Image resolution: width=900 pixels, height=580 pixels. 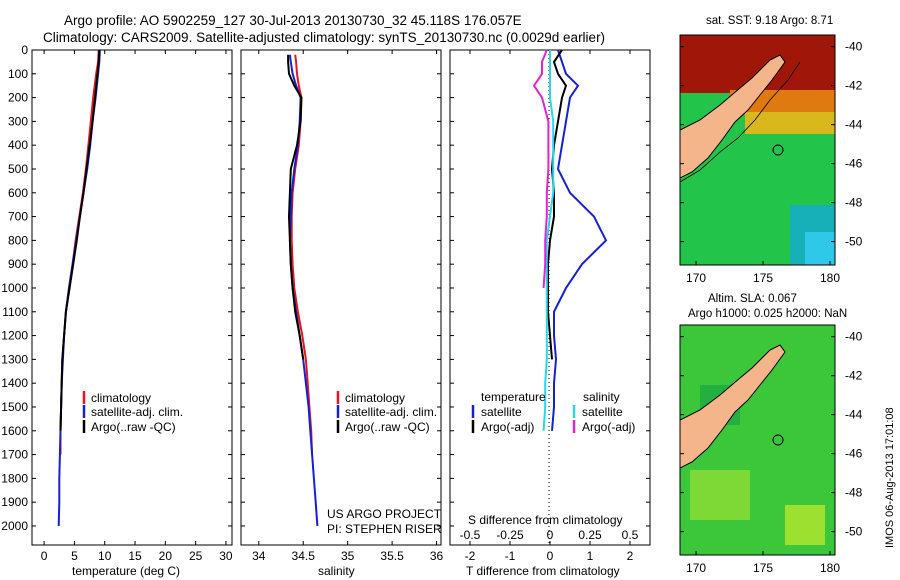 I want to click on x-tick-label: 10, so click(x=105, y=556).